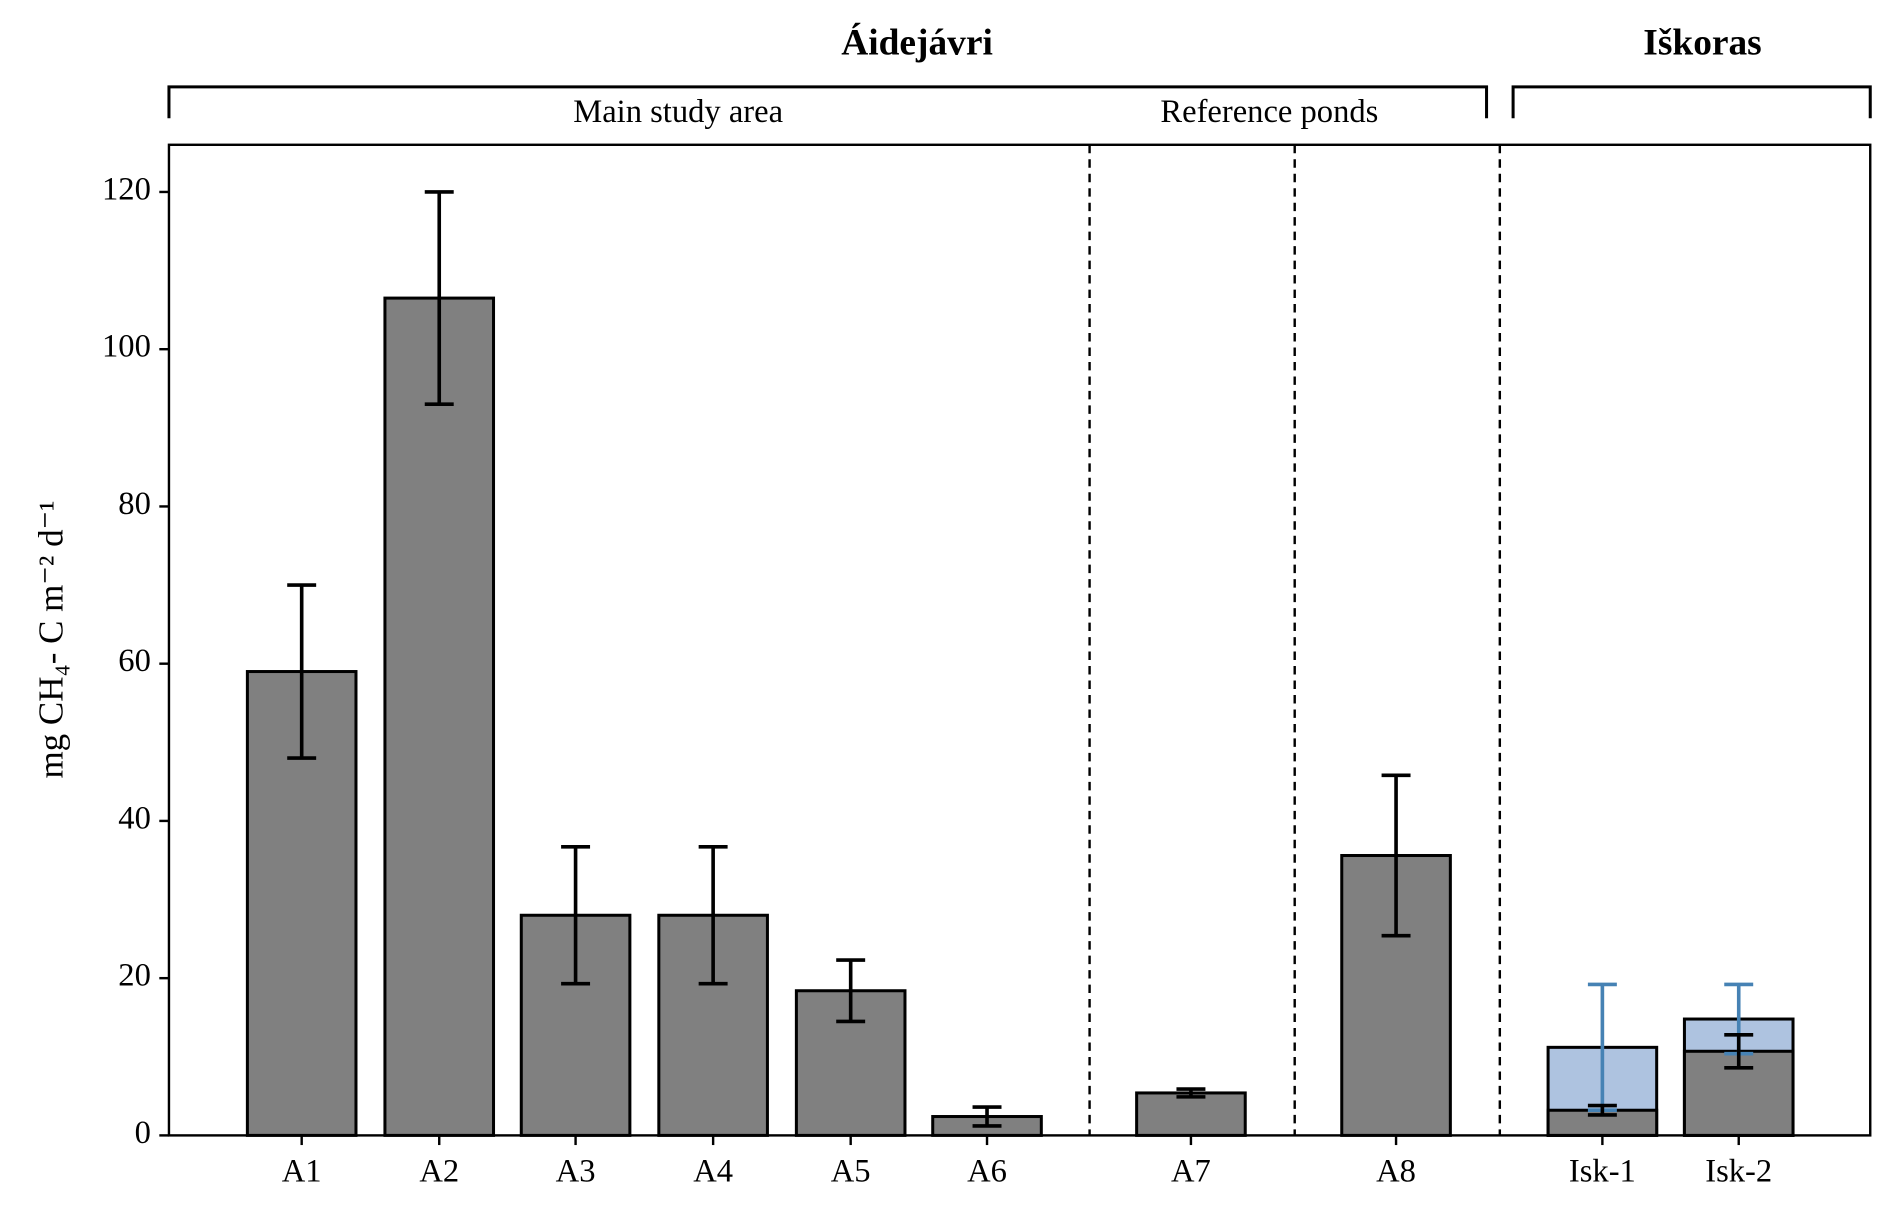 The image size is (1892, 1209). What do you see at coordinates (302, 1171) in the screenshot?
I see `x-tick-label: A1` at bounding box center [302, 1171].